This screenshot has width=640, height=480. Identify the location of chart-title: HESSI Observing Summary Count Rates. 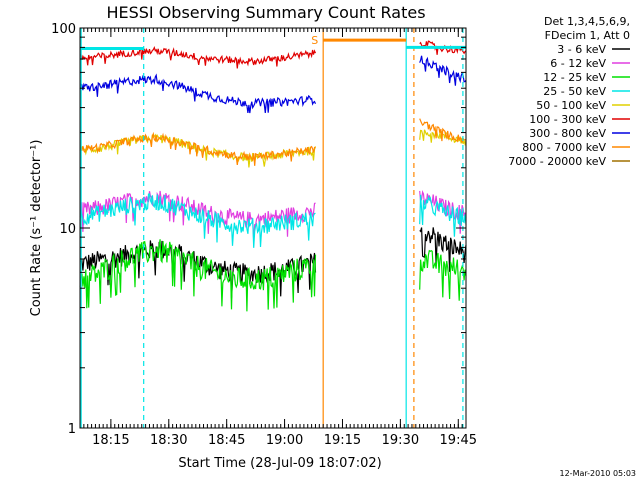
(265, 12).